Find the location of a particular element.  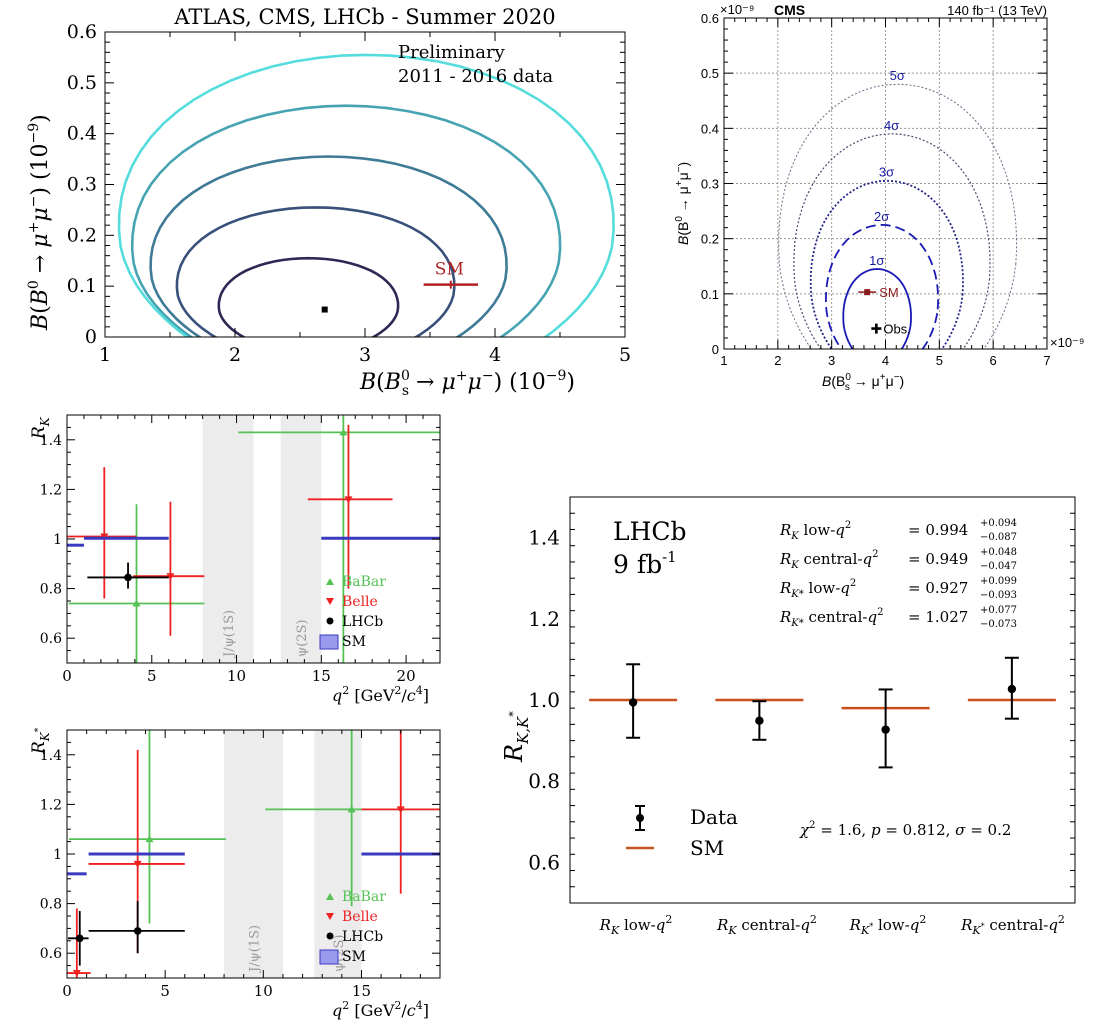

result-error-up: +0.048 is located at coordinates (998, 552).